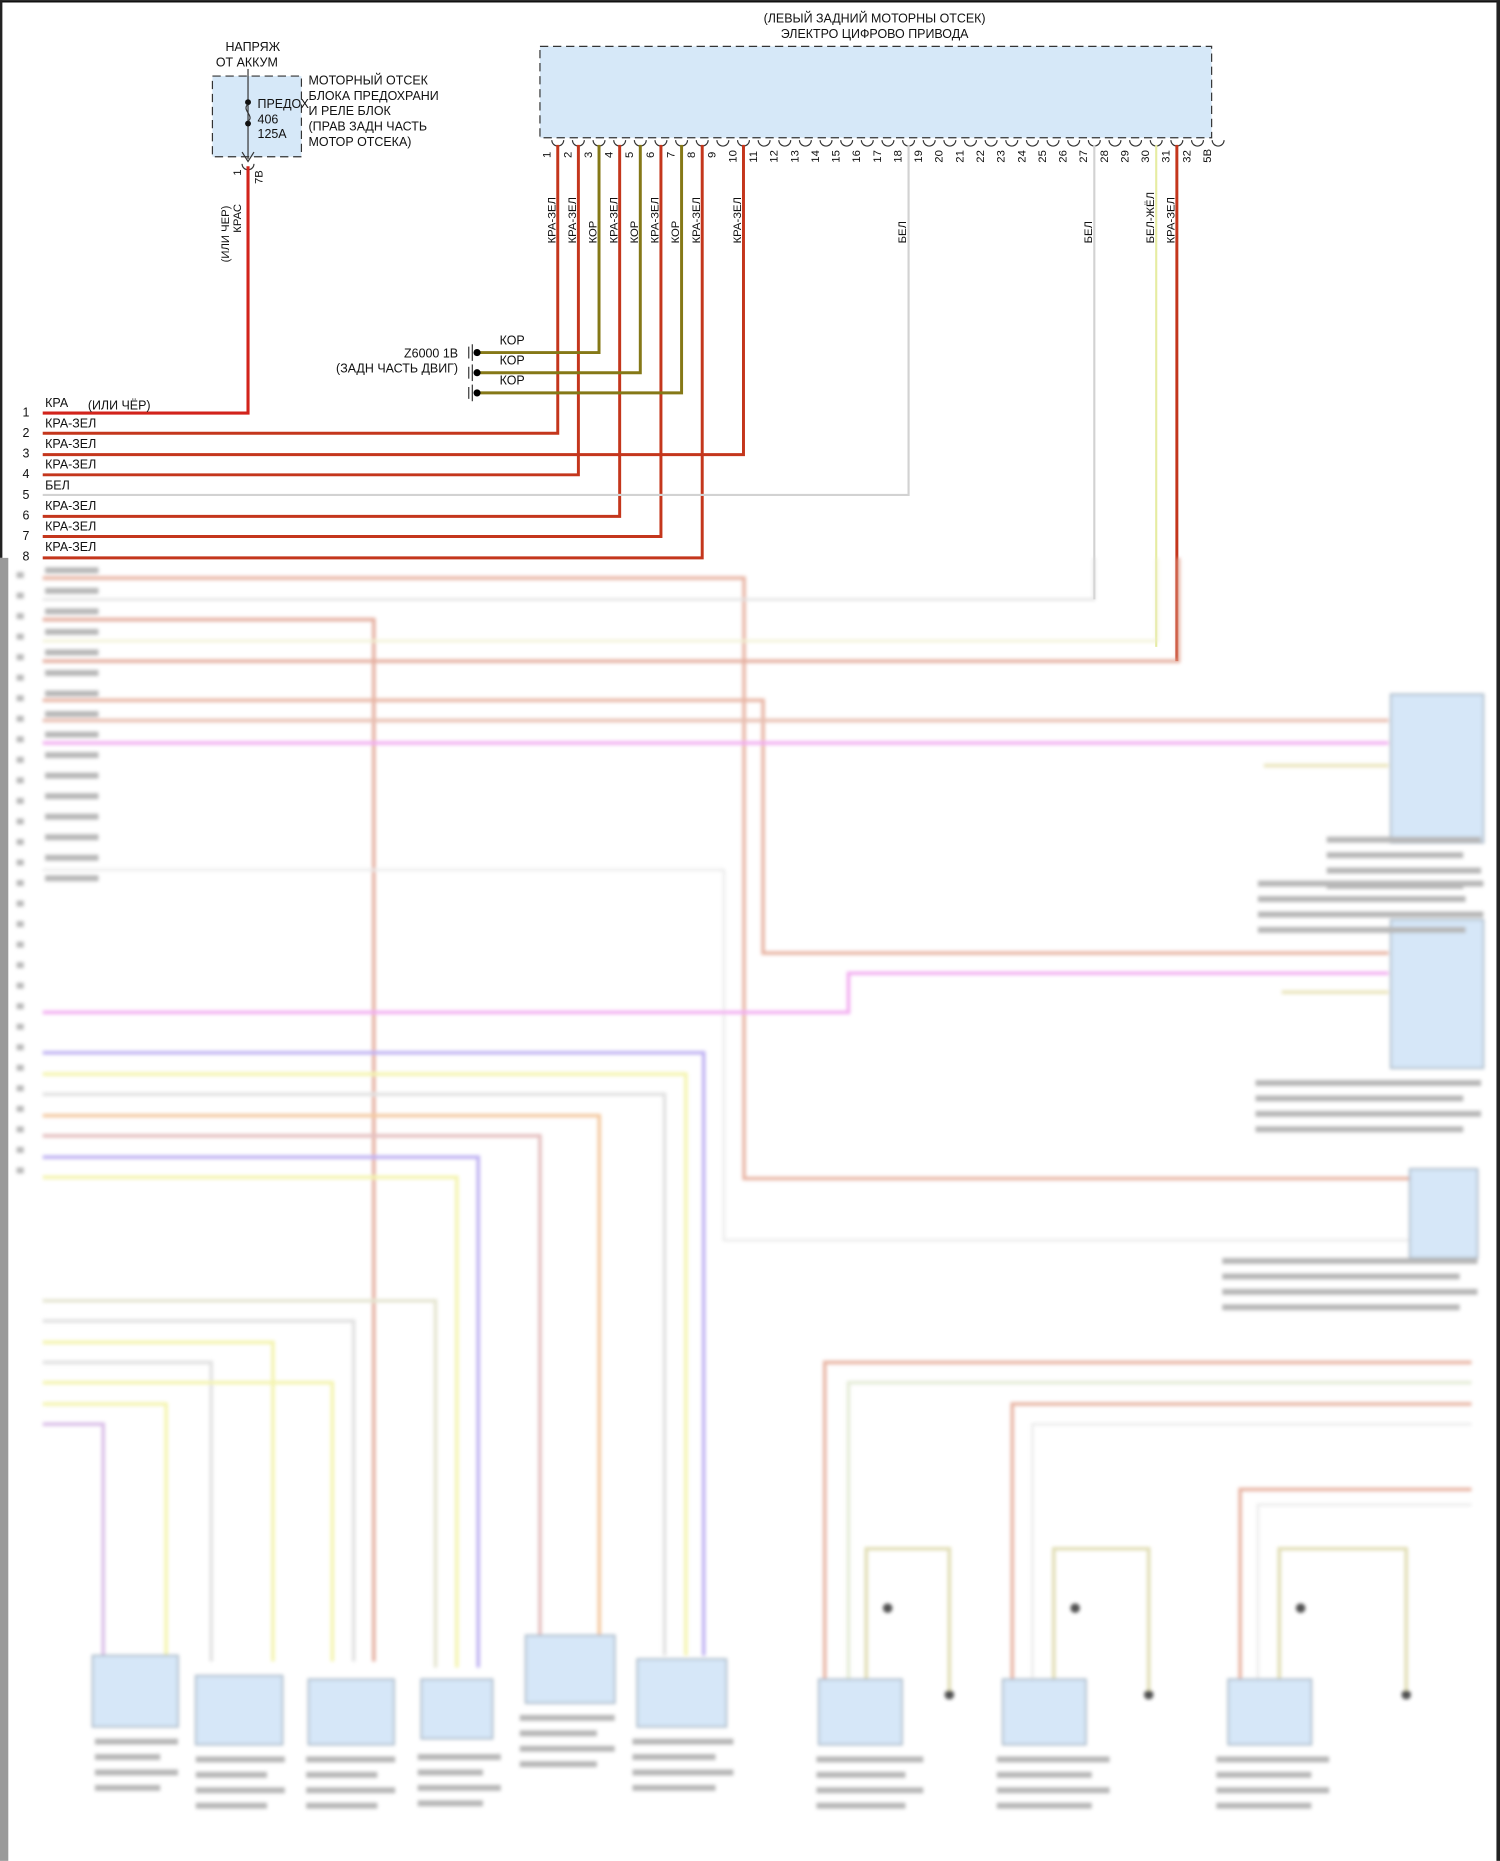 This screenshot has width=1500, height=1861. I want to click on pin-number: 11, so click(754, 157).